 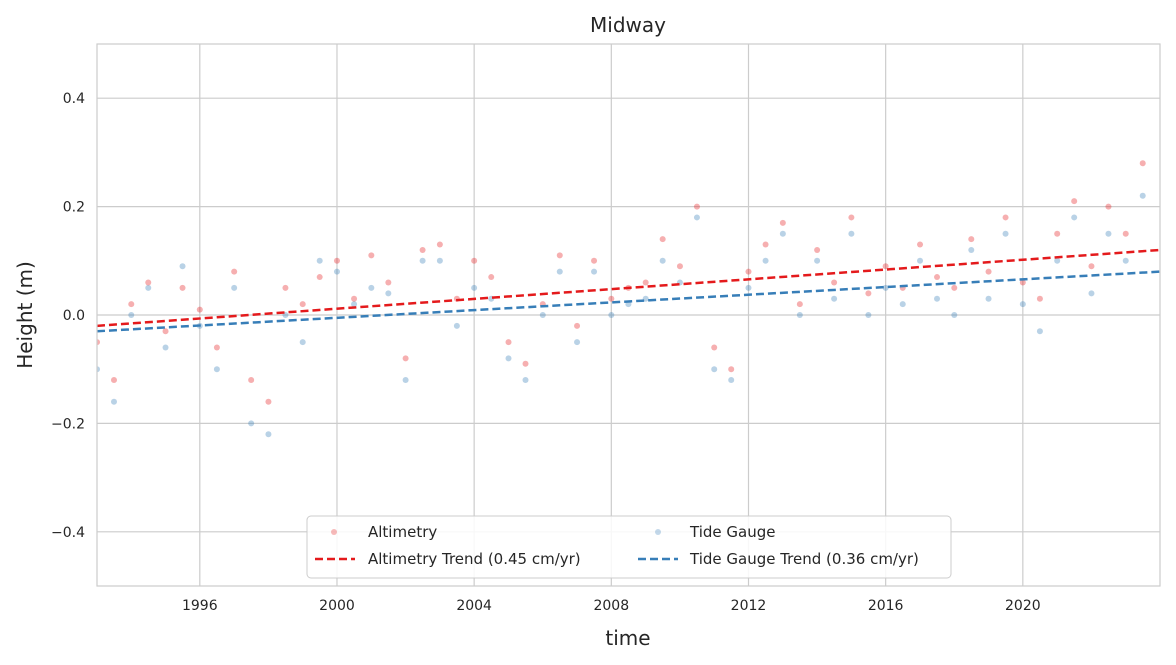 What do you see at coordinates (25, 315) in the screenshot?
I see `y-axis-title: Height (m)` at bounding box center [25, 315].